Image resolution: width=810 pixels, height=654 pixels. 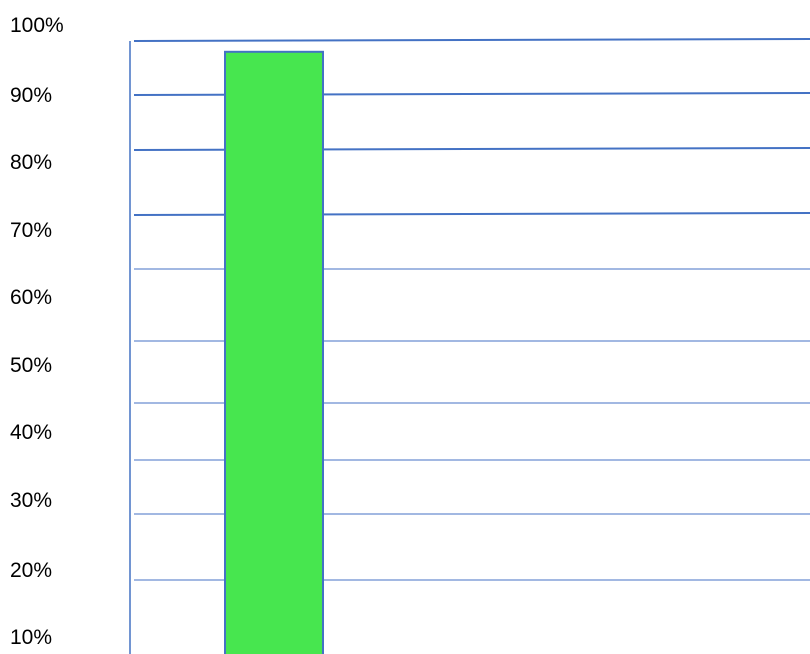 What do you see at coordinates (31, 230) in the screenshot?
I see `y-tick-label-70: 70%` at bounding box center [31, 230].